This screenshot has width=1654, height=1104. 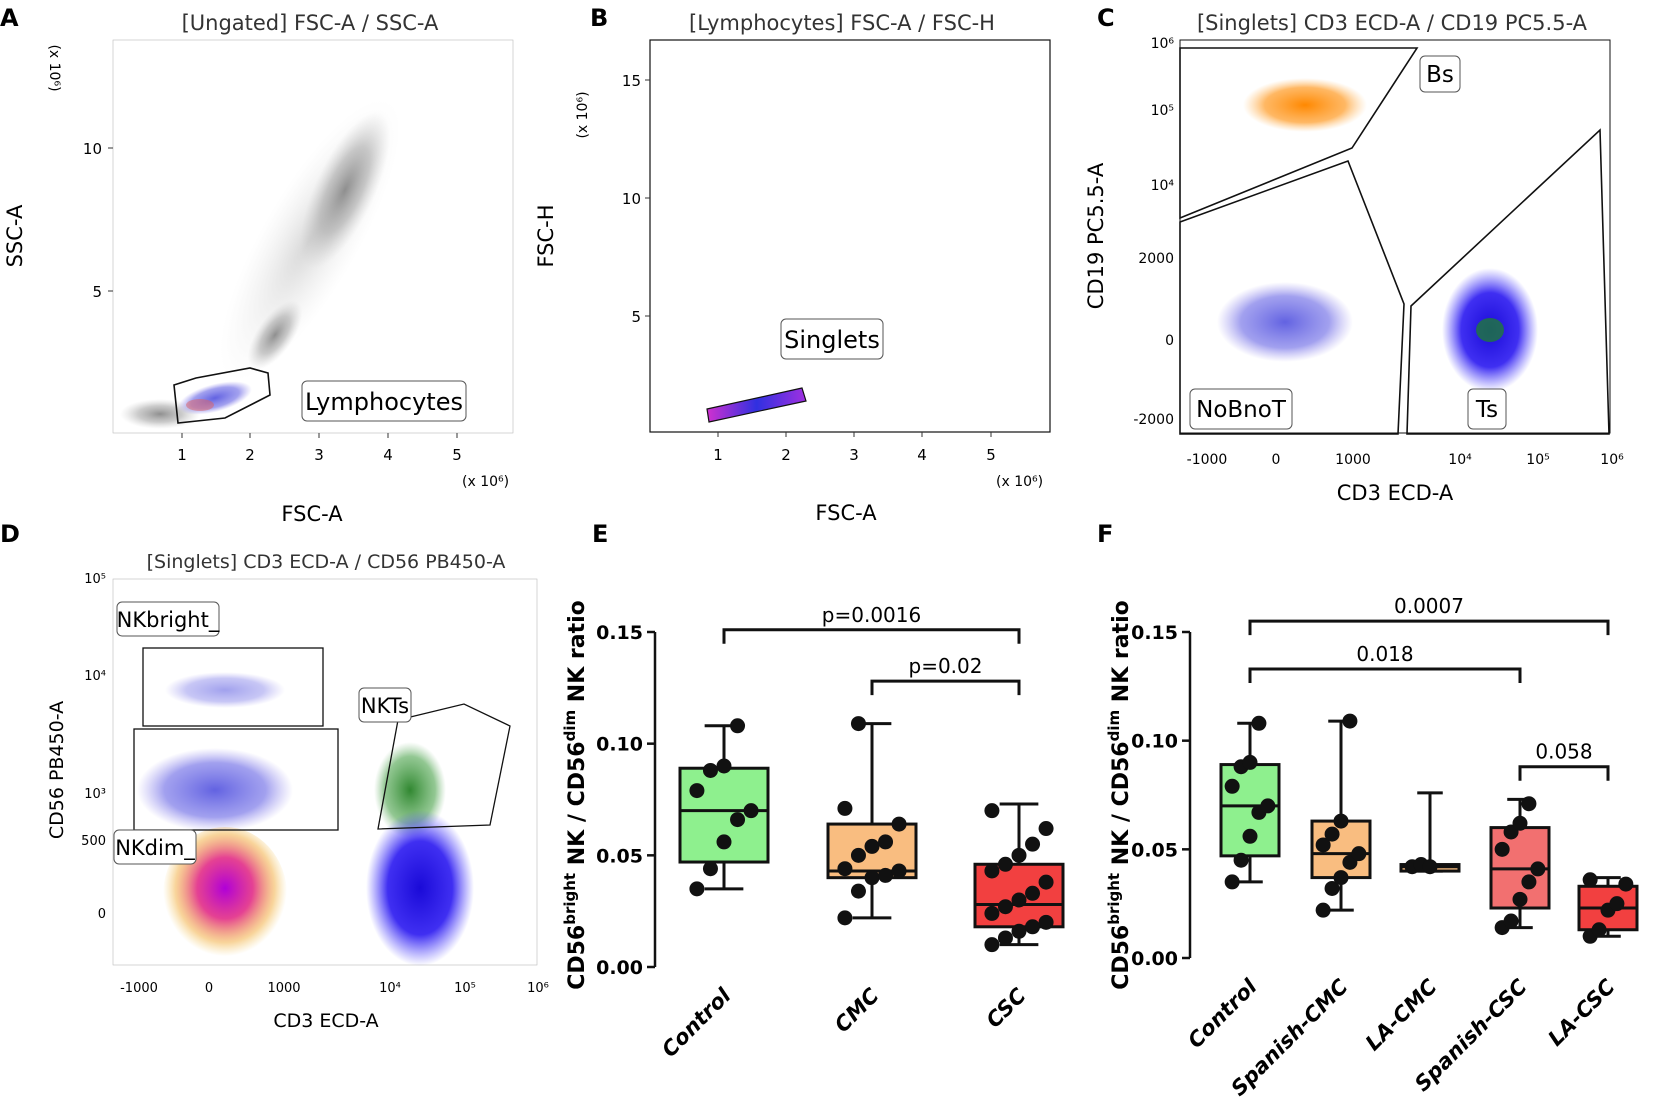 I want to click on panel-a-ytick: 5, so click(x=97, y=292).